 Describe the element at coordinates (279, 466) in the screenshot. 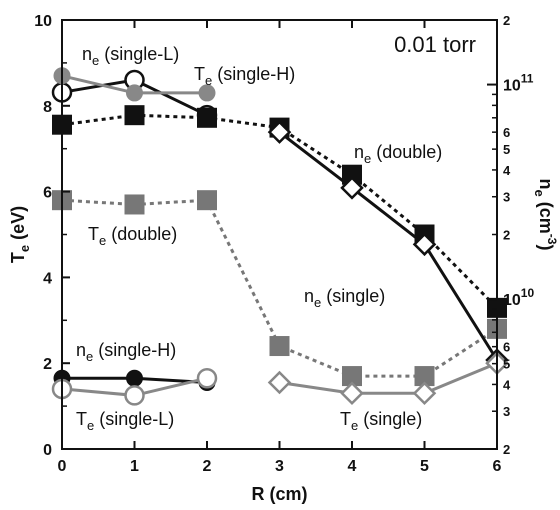

I see `x-tick-label: 3` at that location.